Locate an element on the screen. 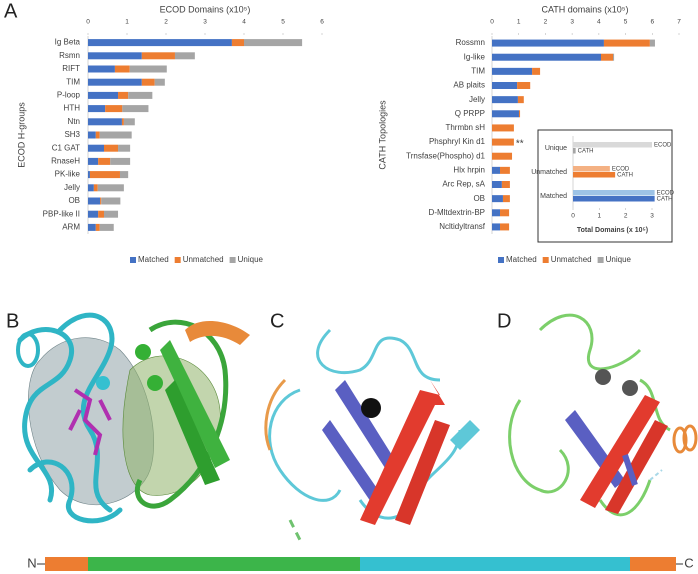 The height and width of the screenshot is (574, 698). structure-c is located at coordinates (372, 434).